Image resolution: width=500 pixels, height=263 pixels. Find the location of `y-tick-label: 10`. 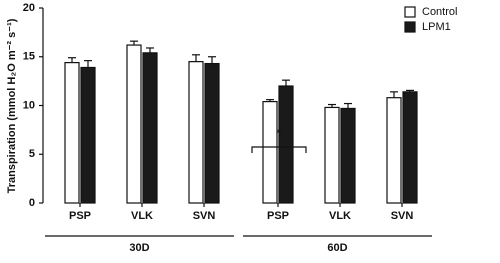

y-tick-label: 10 is located at coordinates (29, 105).